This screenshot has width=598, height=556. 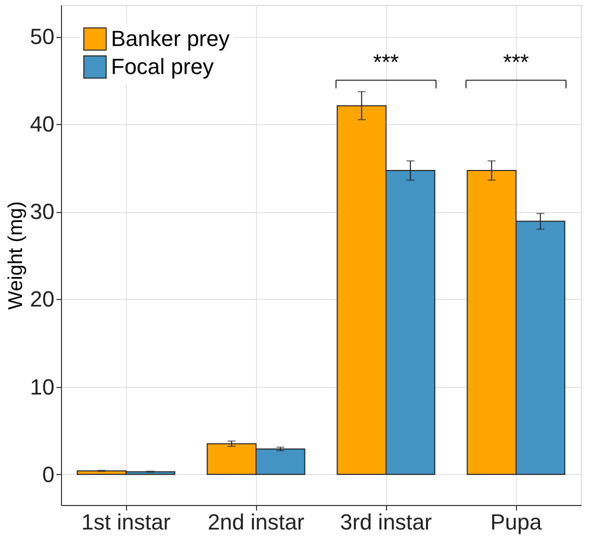 I want to click on x-tick-label: 3rd instar, so click(x=386, y=522).